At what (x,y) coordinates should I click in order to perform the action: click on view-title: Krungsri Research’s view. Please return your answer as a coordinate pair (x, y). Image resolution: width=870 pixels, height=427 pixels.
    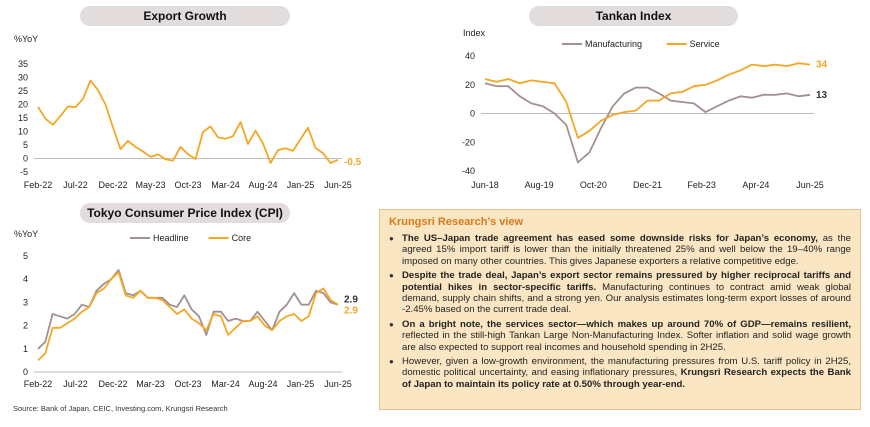
    Looking at the image, I should click on (456, 222).